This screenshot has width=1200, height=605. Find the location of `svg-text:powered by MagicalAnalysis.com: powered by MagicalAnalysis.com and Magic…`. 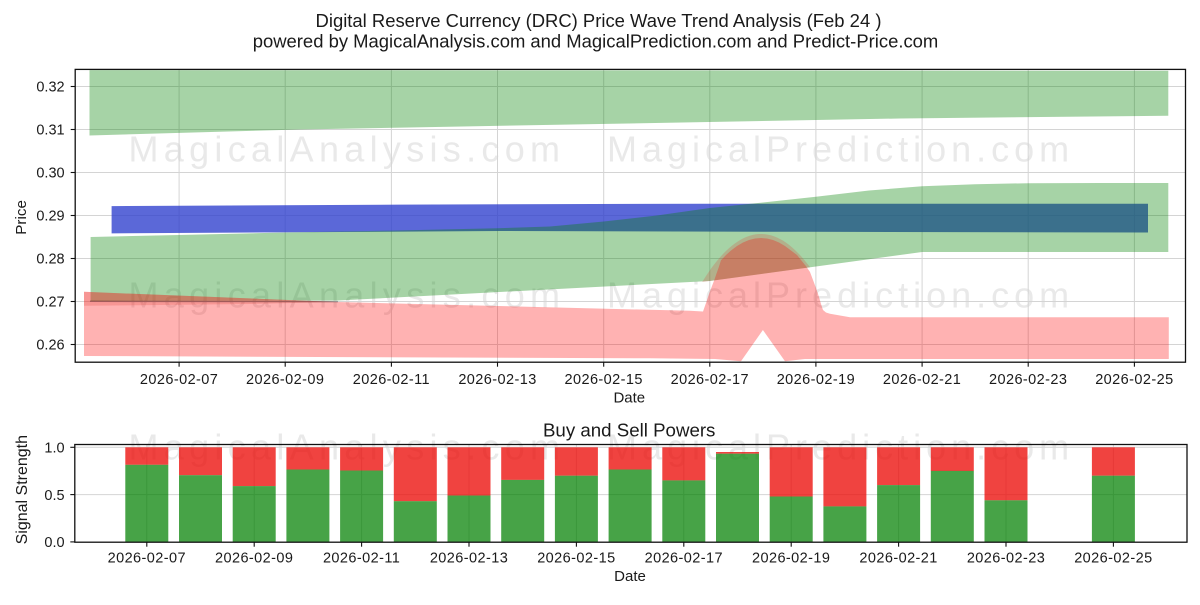

svg-text:powered by MagicalAnalysis.com: powered by MagicalAnalysis.com and Magic… is located at coordinates (596, 41).